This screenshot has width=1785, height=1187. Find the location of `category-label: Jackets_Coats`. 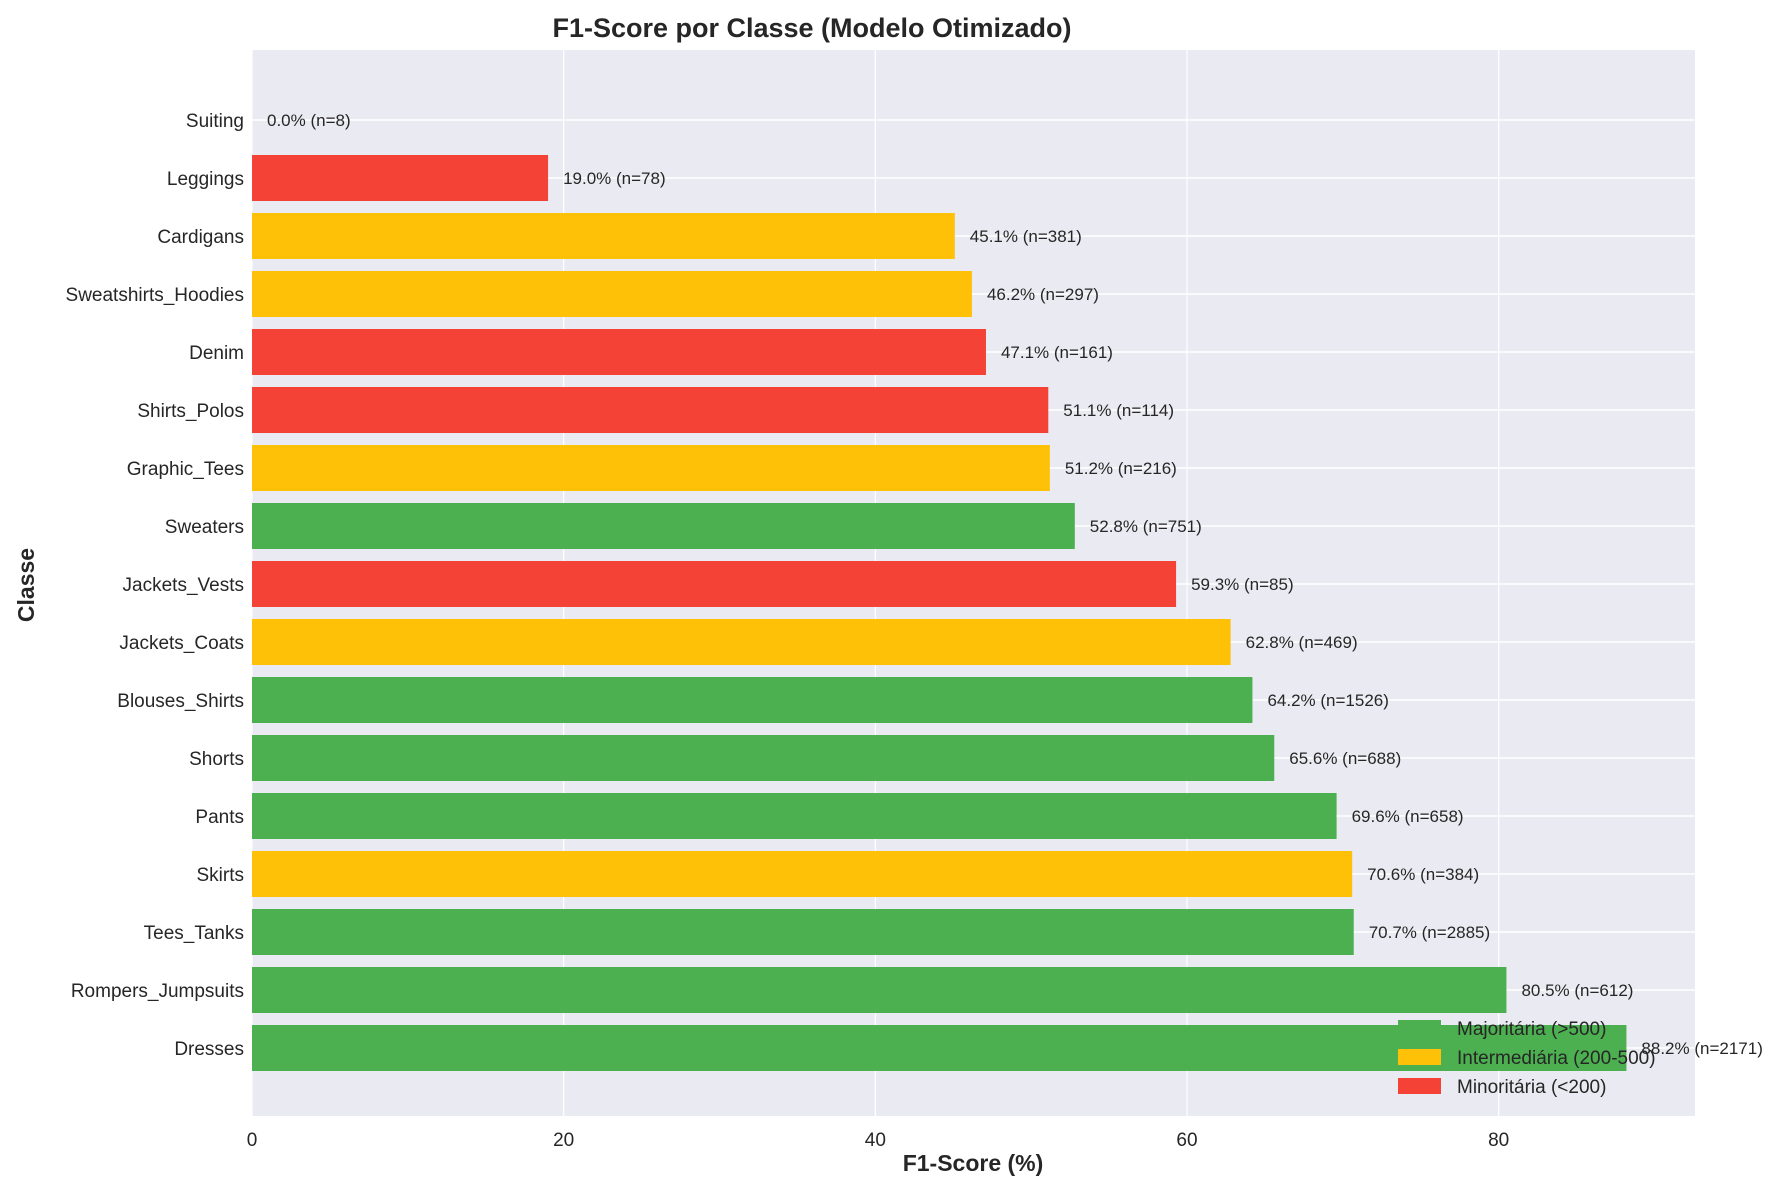

category-label: Jackets_Coats is located at coordinates (181, 643).